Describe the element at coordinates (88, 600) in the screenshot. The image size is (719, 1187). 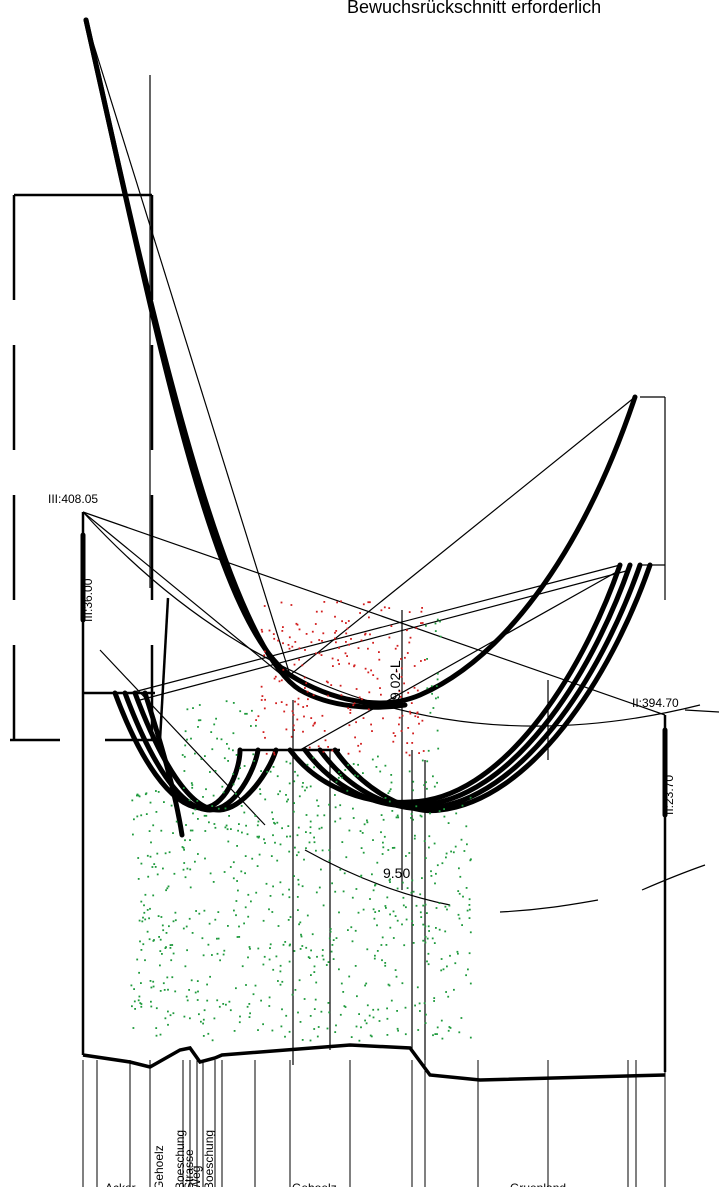
I see `tower-label: III:36.00` at that location.